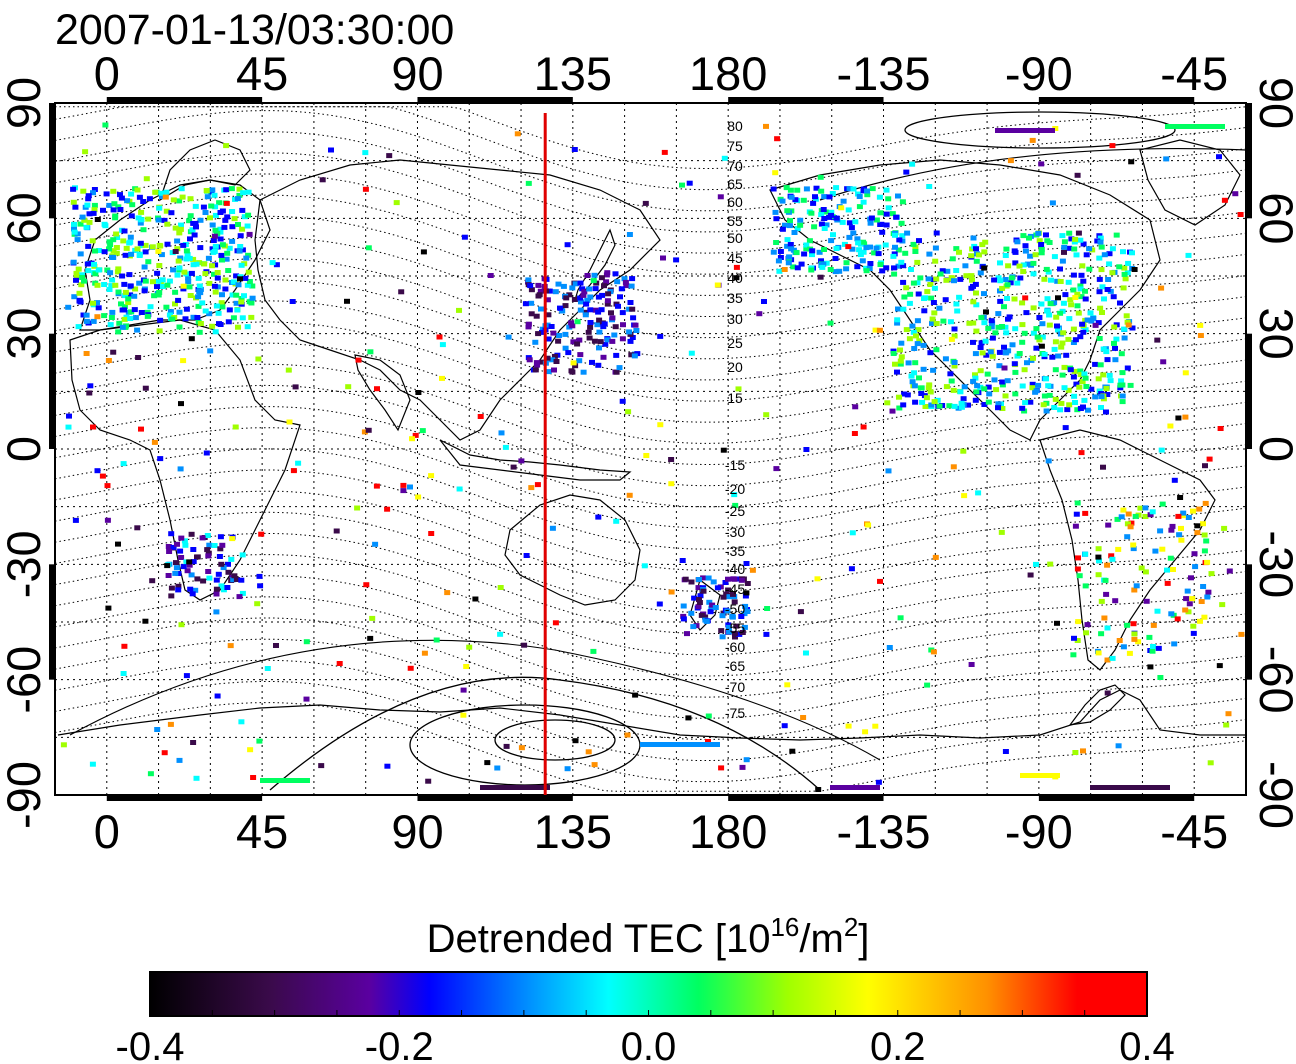 The height and width of the screenshot is (1064, 1296). What do you see at coordinates (1194, 831) in the screenshot?
I see `lon-tick-label: -45` at bounding box center [1194, 831].